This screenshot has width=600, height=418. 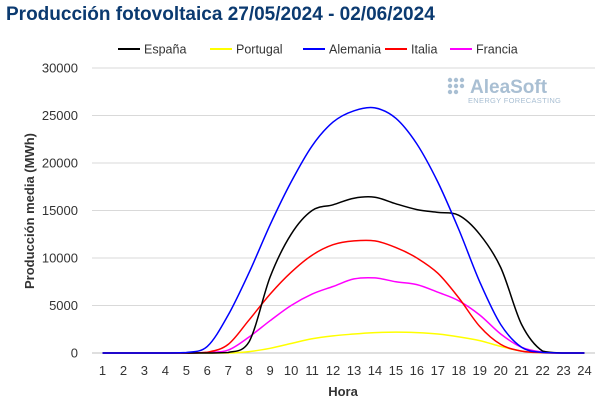 What do you see at coordinates (186, 370) in the screenshot?
I see `x-tick-label: 5` at bounding box center [186, 370].